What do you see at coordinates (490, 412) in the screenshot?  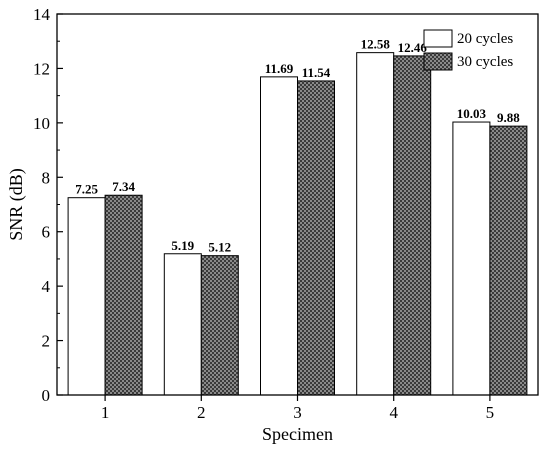 I see `x-tick-label: 5` at bounding box center [490, 412].